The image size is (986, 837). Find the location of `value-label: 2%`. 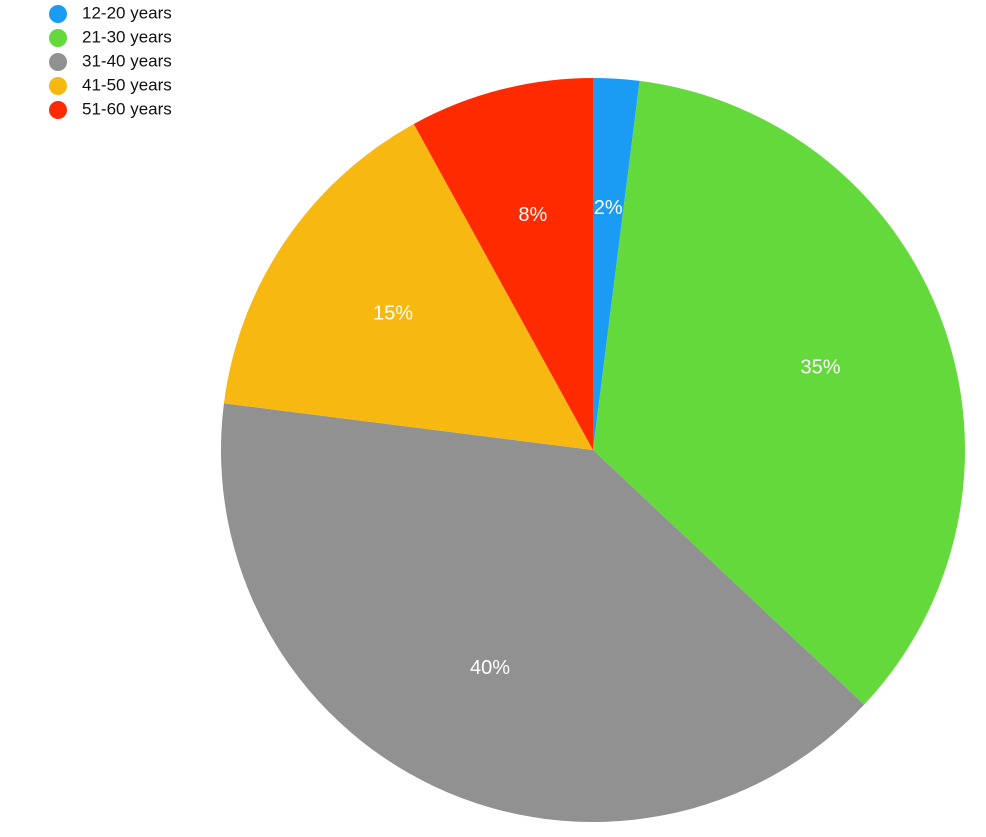

value-label: 2% is located at coordinates (608, 208).